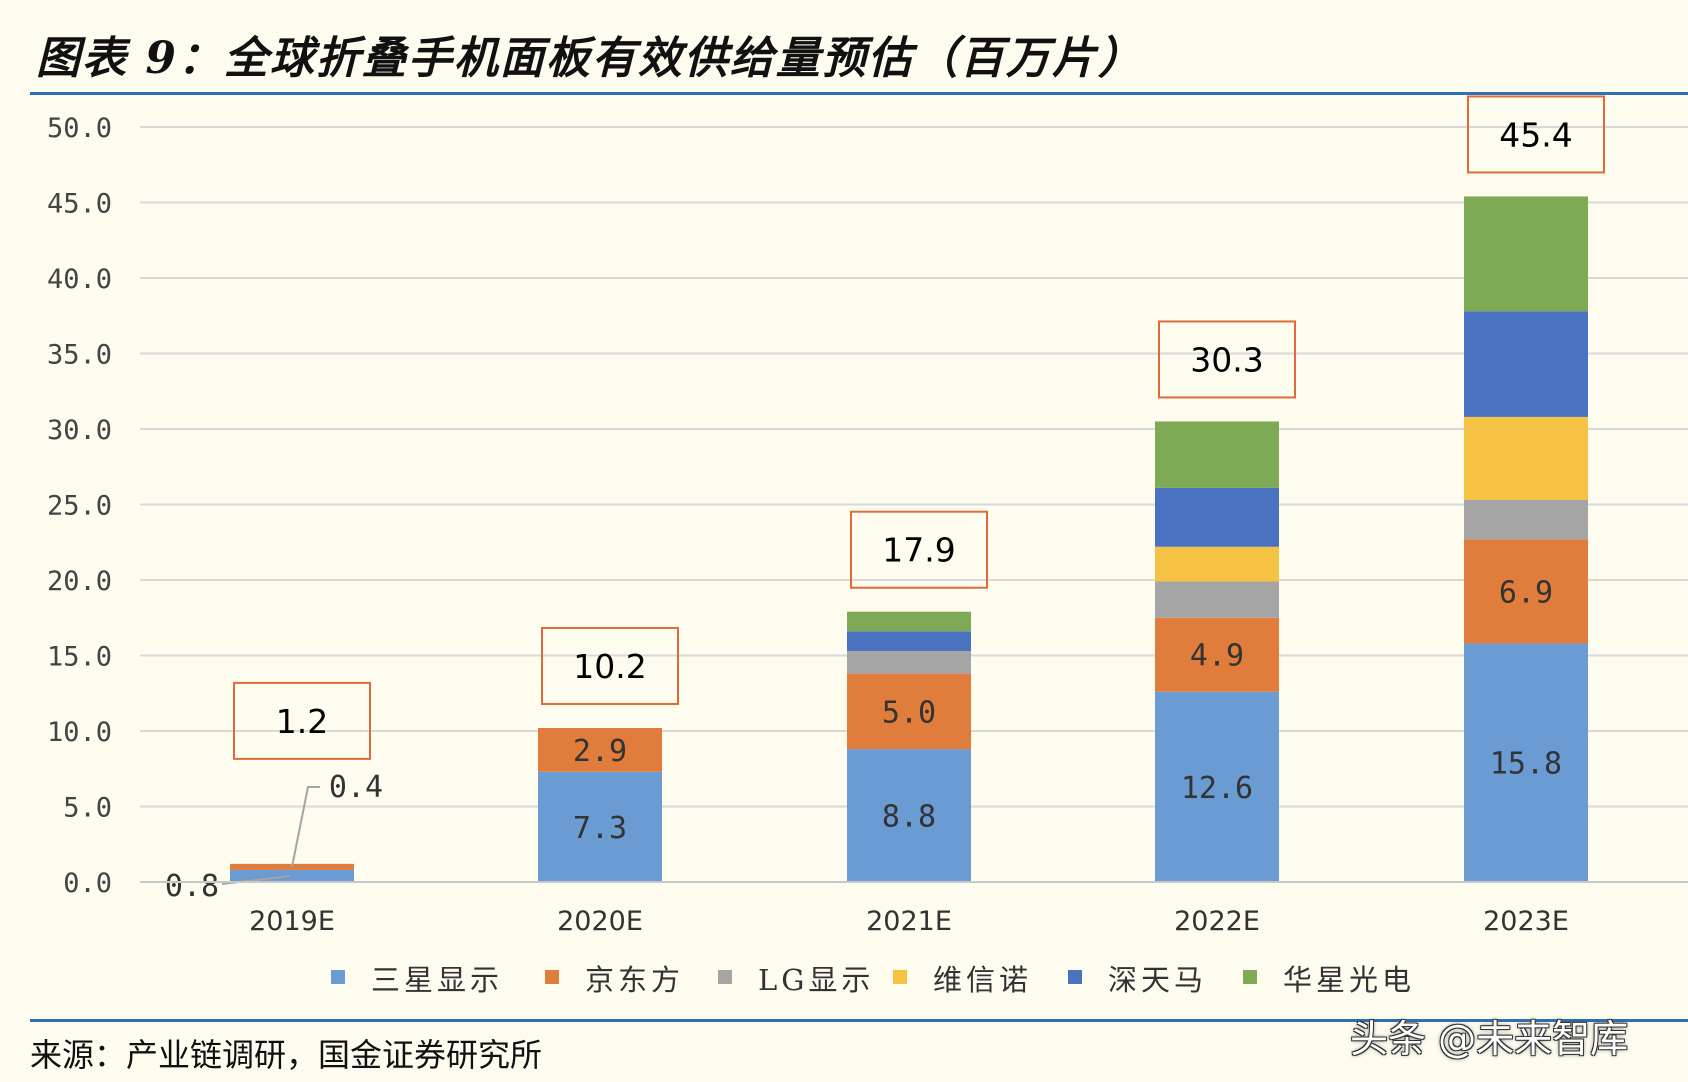 This screenshot has height=1082, width=1688. Describe the element at coordinates (87, 808) in the screenshot. I see `y-tick-label: 5.0` at that location.